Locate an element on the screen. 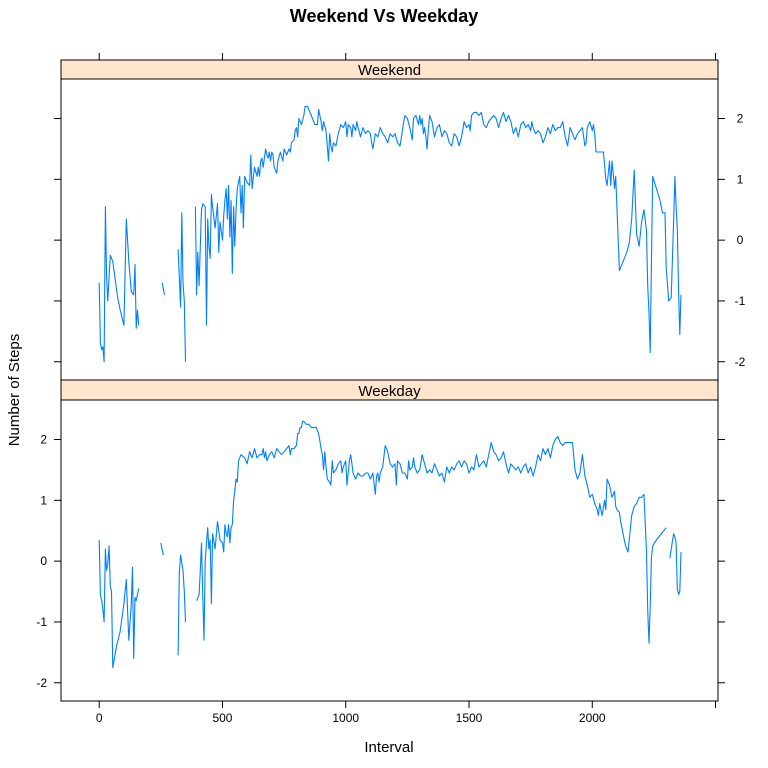 The height and width of the screenshot is (768, 768). y-axis-title: Number of Steps is located at coordinates (14, 390).